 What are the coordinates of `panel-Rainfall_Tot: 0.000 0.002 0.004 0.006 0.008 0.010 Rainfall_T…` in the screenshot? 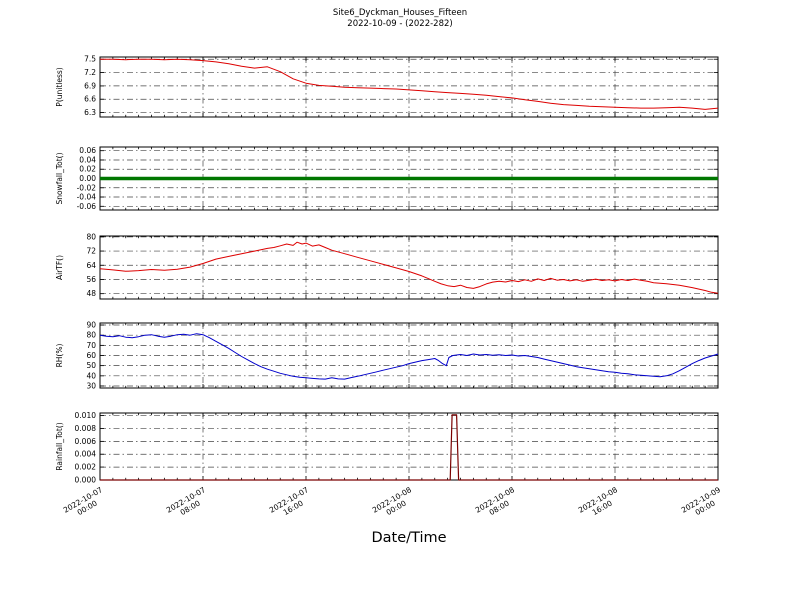 It's located at (388, 464).